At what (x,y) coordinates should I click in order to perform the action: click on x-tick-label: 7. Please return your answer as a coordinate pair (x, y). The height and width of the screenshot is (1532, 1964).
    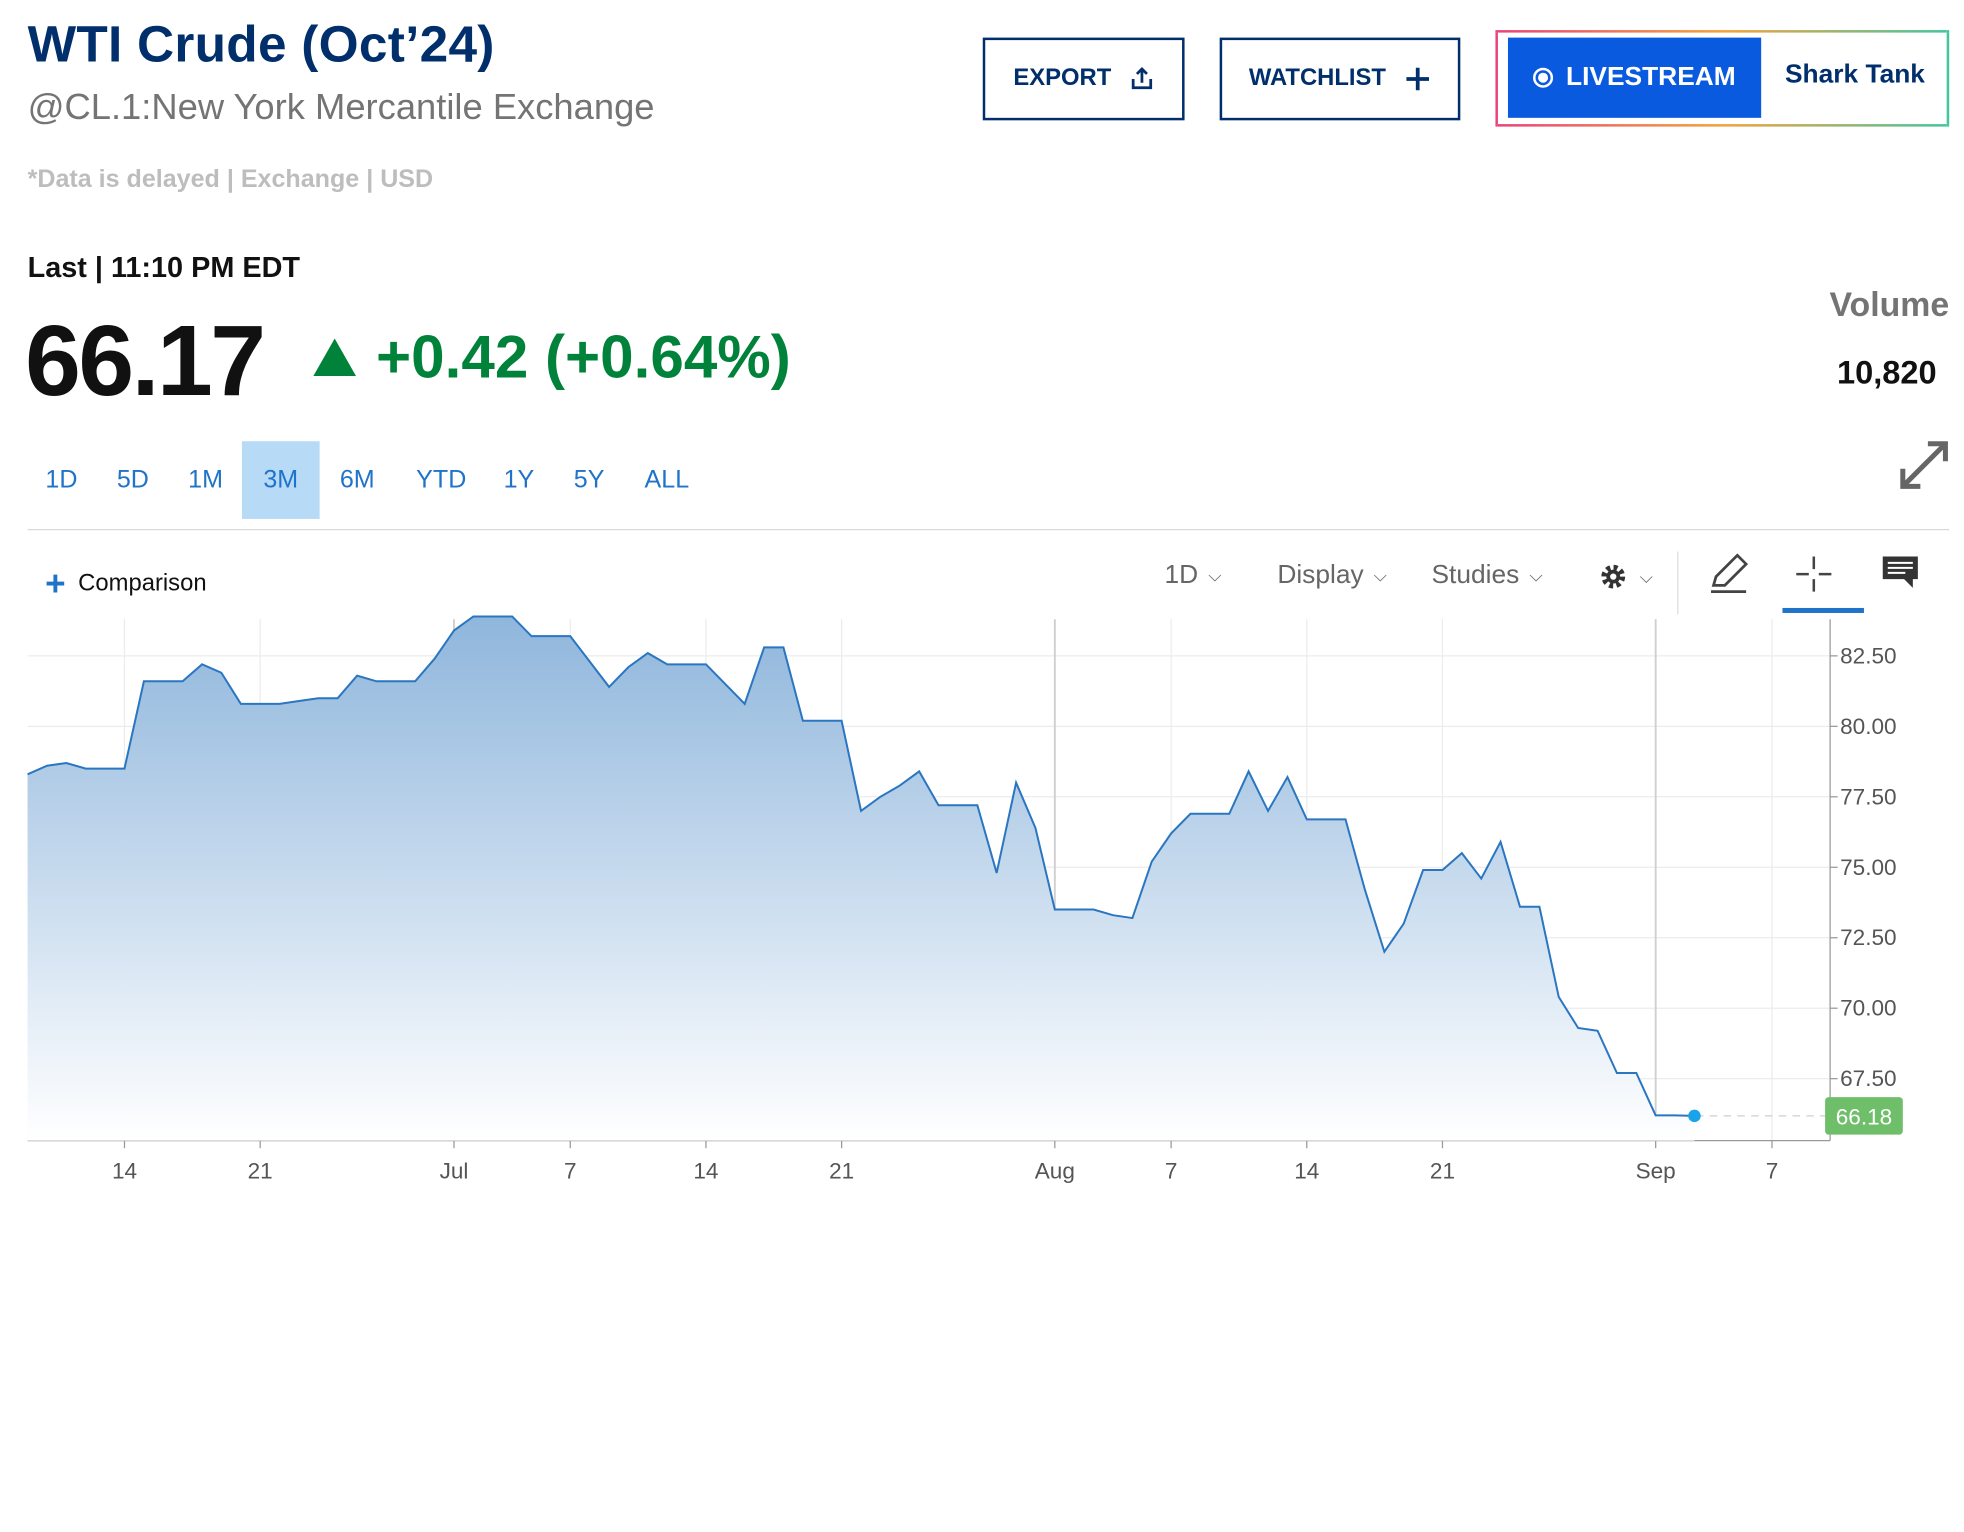
    Looking at the image, I should click on (1171, 1170).